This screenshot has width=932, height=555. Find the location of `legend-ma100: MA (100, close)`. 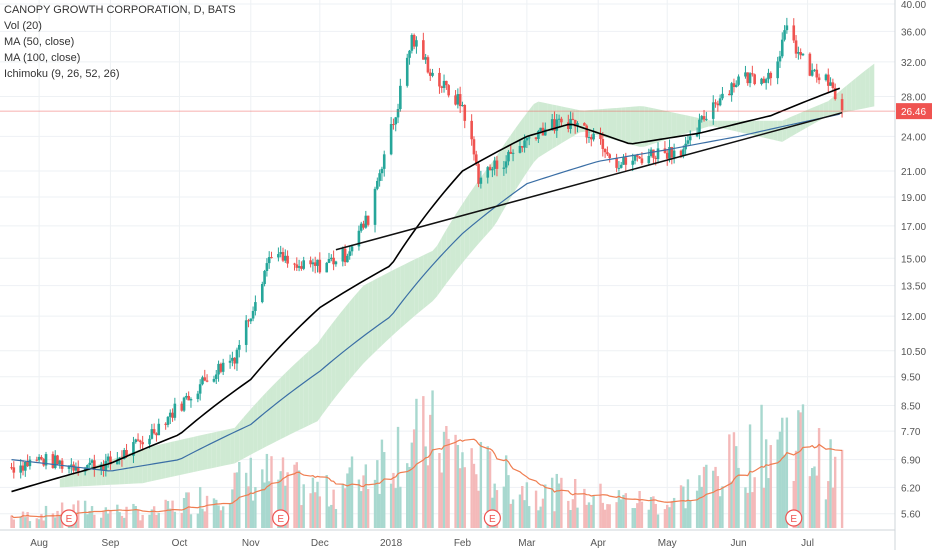

legend-ma100: MA (100, close) is located at coordinates (42, 58).